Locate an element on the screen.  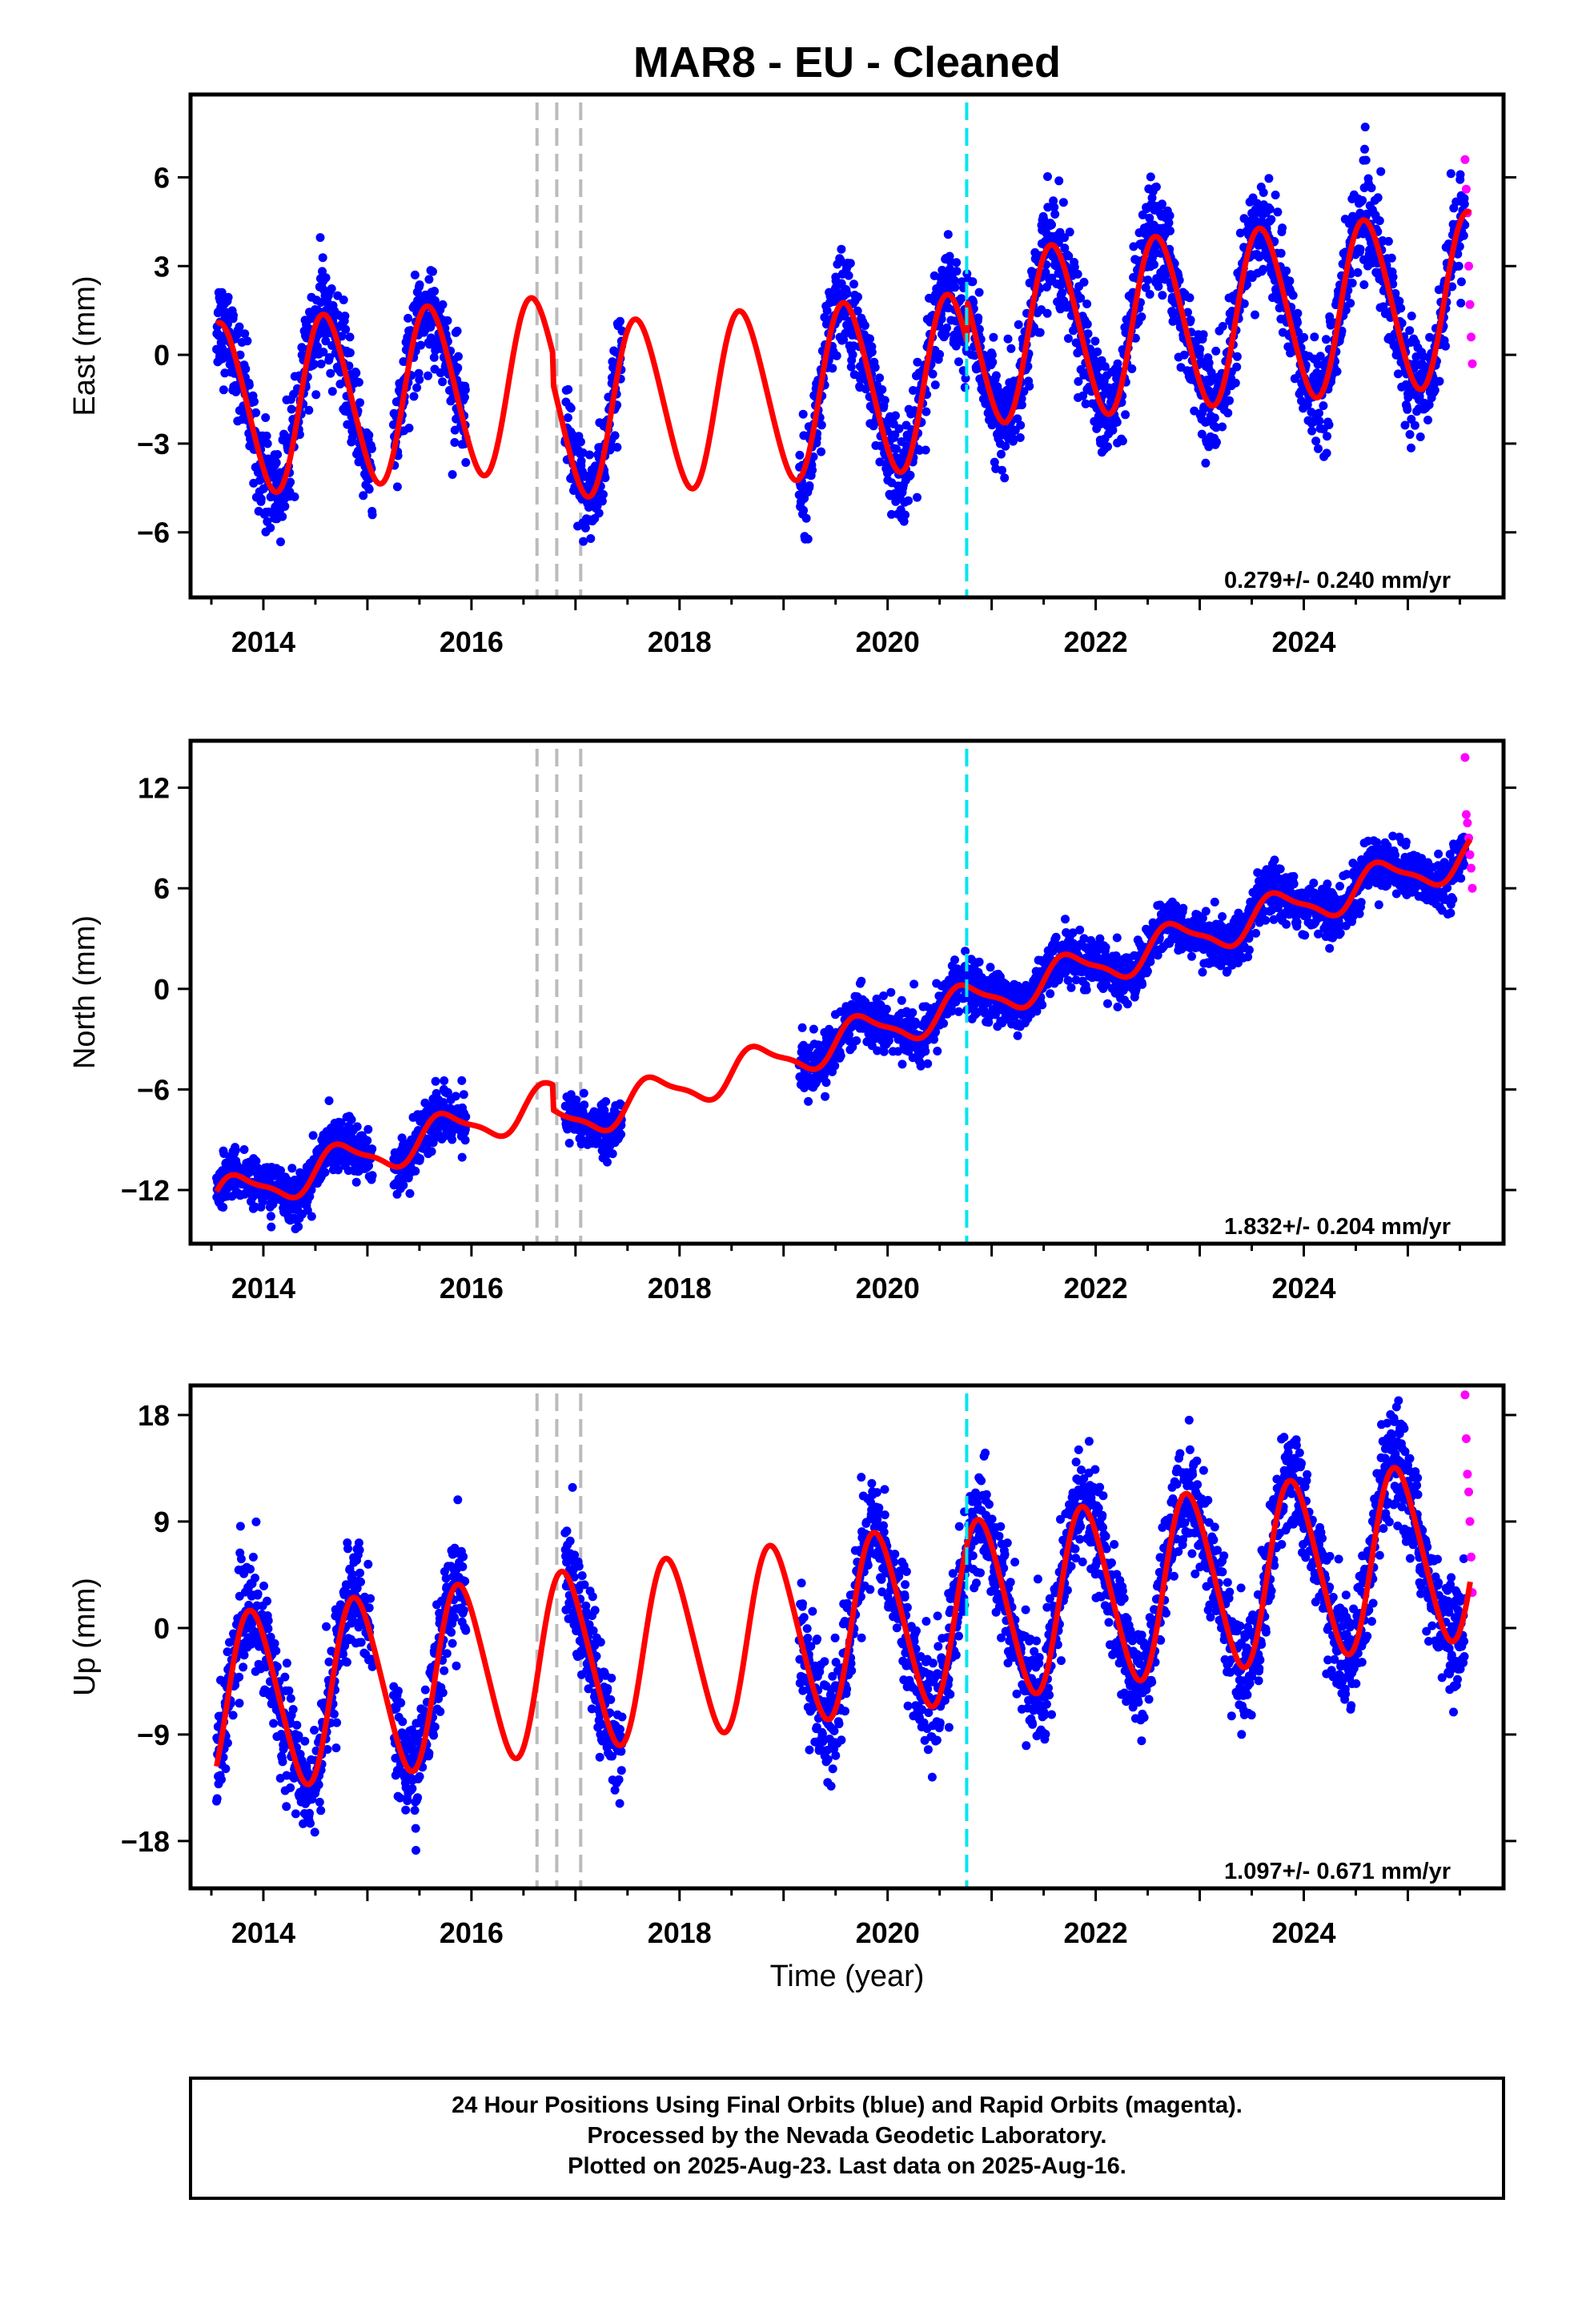
east-xtick-label: 2020 is located at coordinates (888, 641).